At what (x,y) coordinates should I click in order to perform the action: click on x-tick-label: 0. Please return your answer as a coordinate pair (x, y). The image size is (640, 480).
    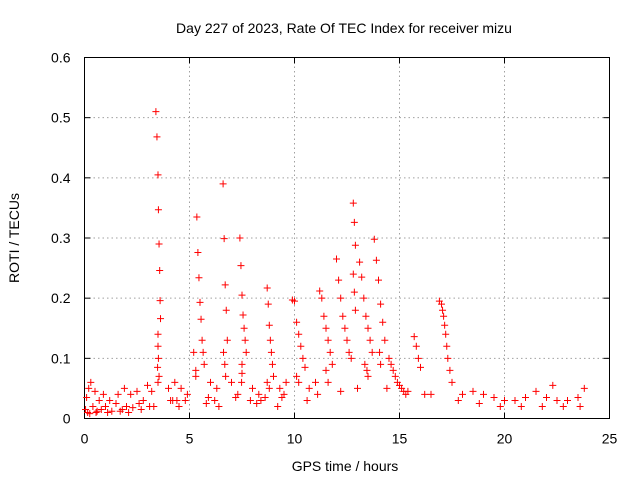
    Looking at the image, I should click on (85, 439).